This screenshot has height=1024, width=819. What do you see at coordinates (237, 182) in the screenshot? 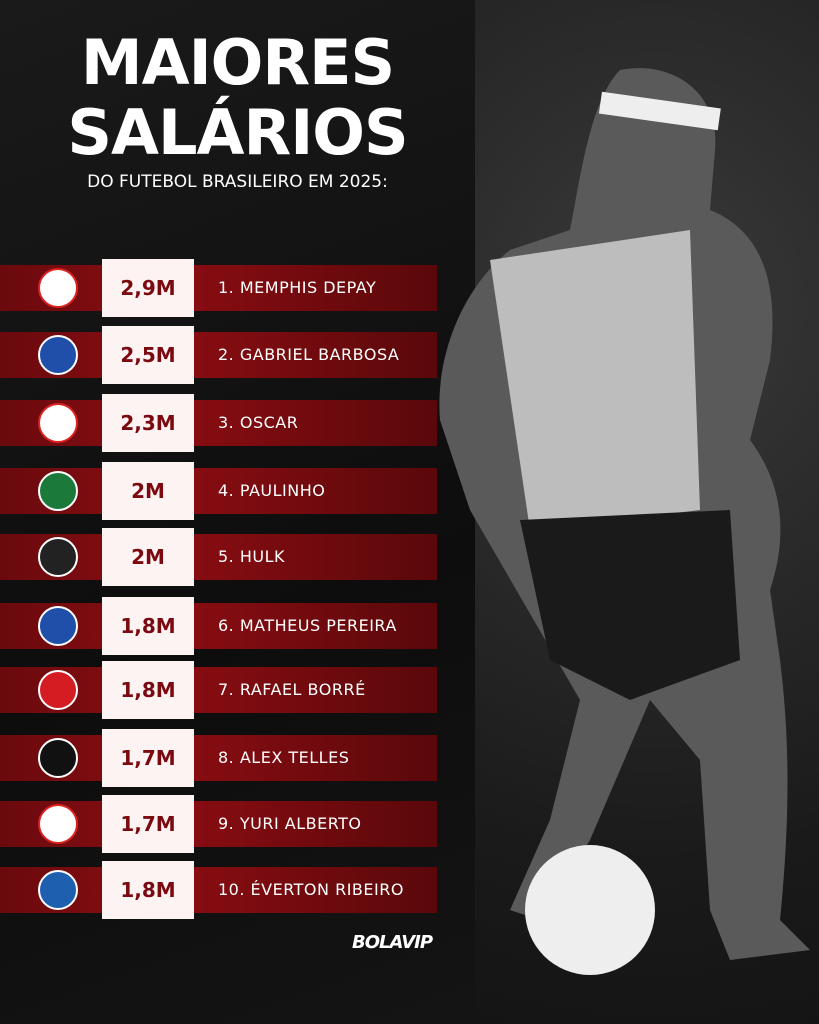
I see `subtitle: DO FUTEBOL BRASILEIRO EM 2025:` at bounding box center [237, 182].